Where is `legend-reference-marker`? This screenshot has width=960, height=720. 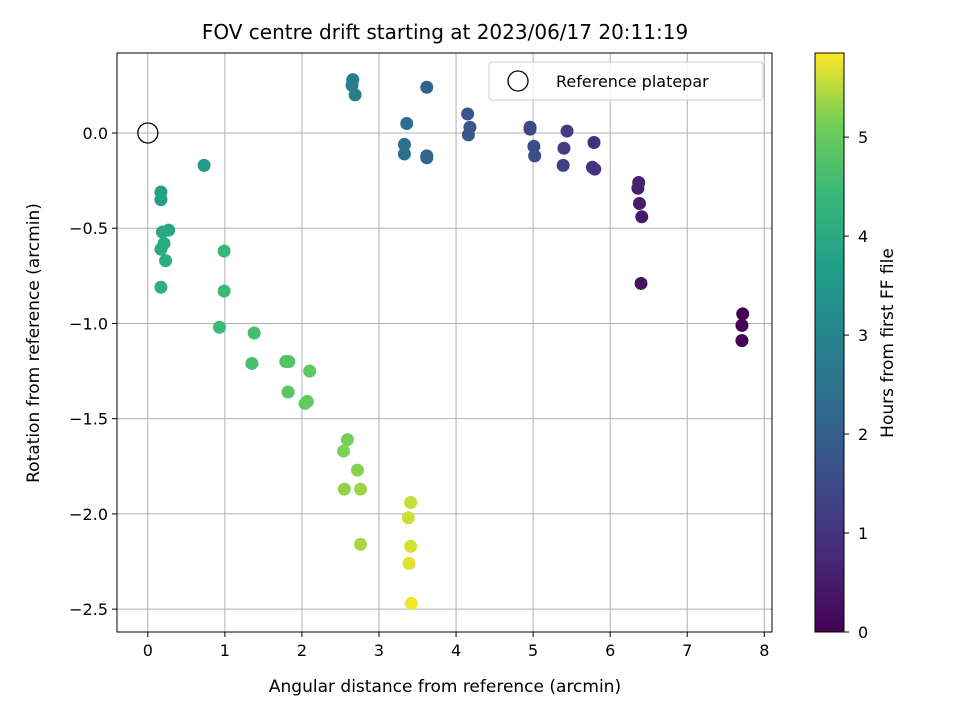
legend-reference-marker is located at coordinates (518, 81).